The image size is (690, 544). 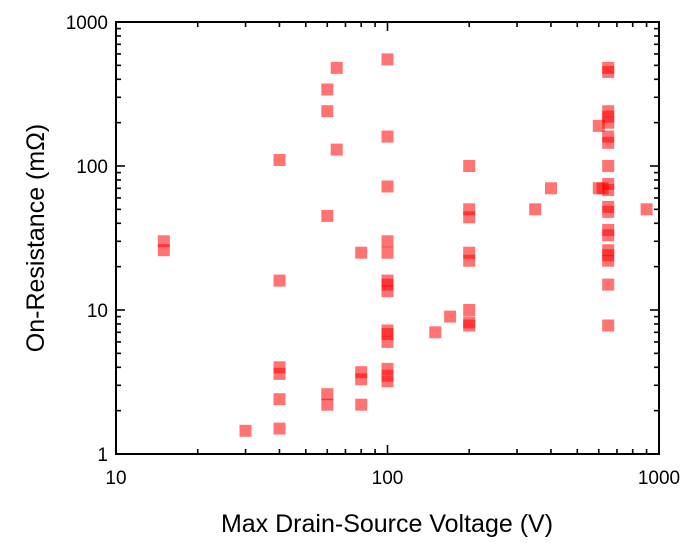 What do you see at coordinates (388, 478) in the screenshot?
I see `x-tick-label: 100` at bounding box center [388, 478].